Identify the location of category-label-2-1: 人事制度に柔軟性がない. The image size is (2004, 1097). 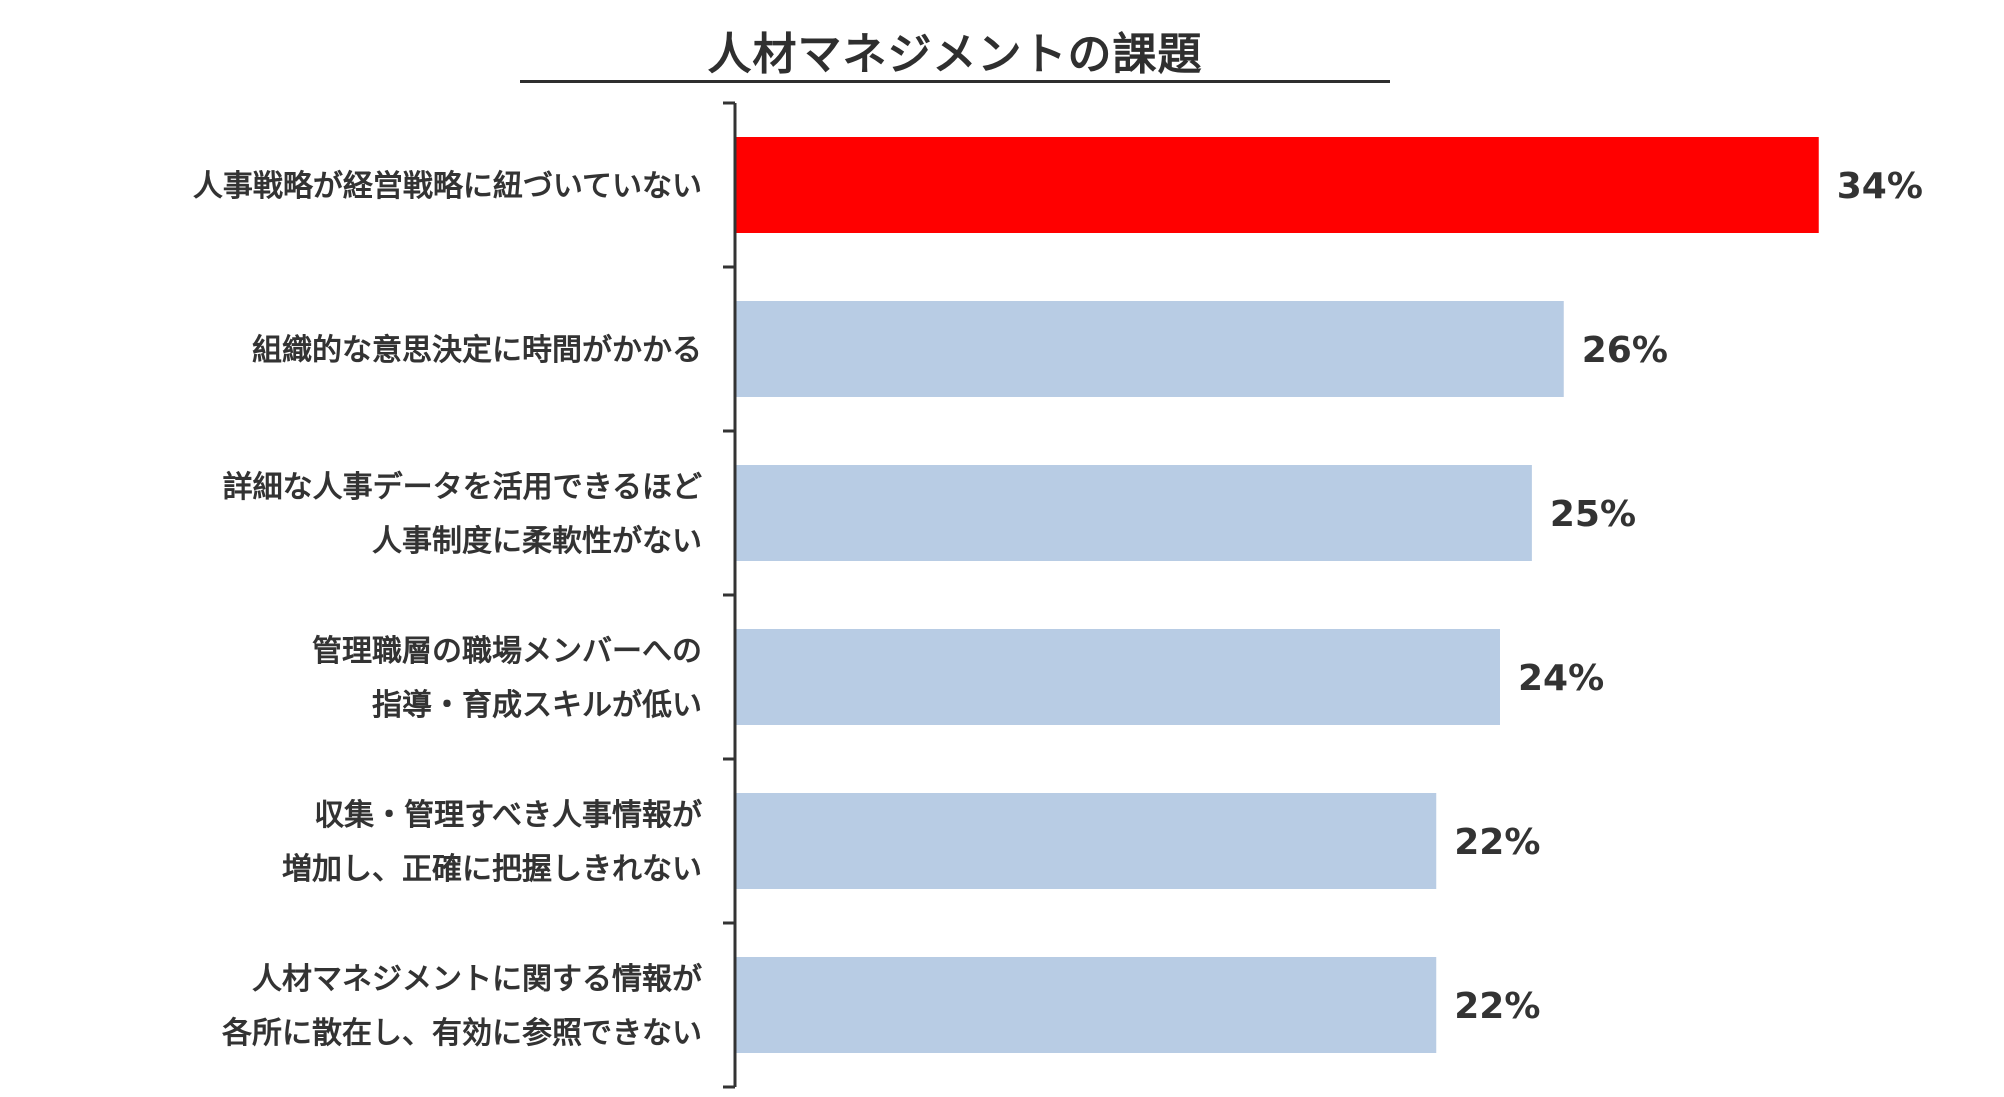
(537, 541).